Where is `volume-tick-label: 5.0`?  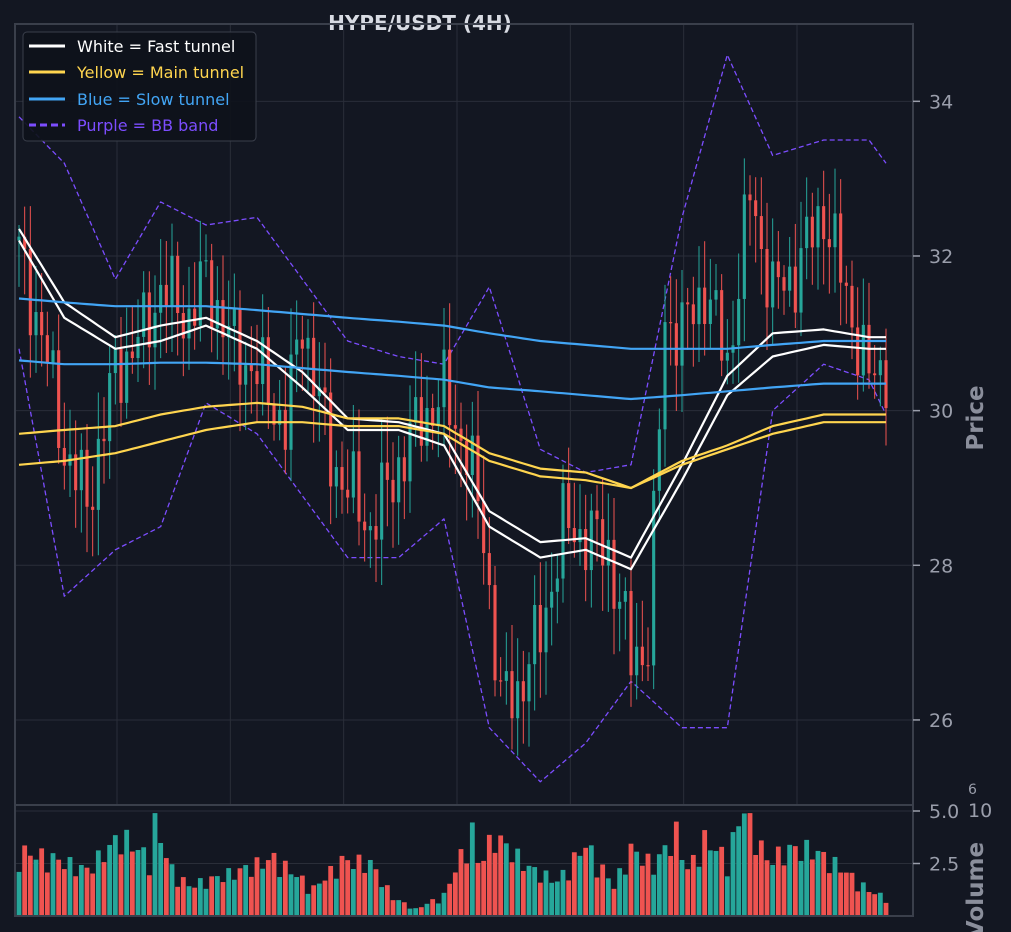 volume-tick-label: 5.0 is located at coordinates (944, 812).